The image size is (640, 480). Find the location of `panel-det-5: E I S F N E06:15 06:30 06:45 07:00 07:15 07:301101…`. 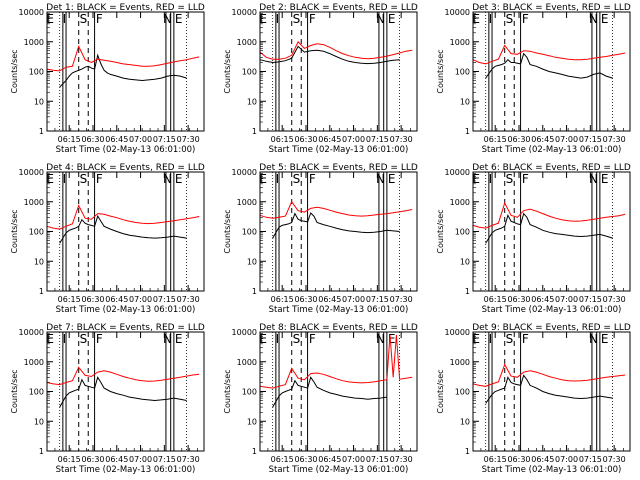

panel-det-5: E I S F N E06:15 06:30 06:45 07:00 07:15 07:301101… is located at coordinates (320, 239).